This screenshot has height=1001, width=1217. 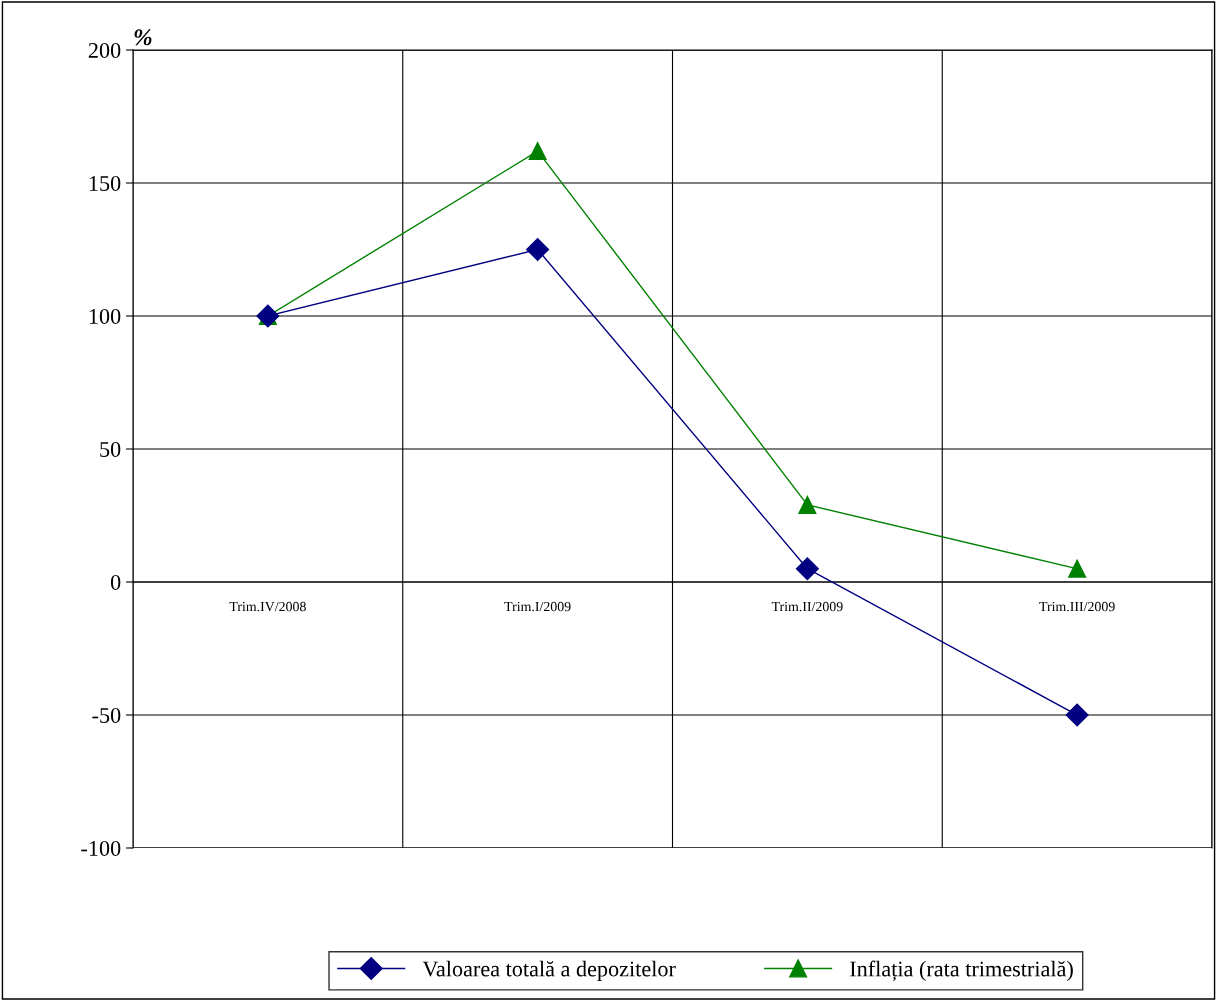 I want to click on y-tick-label: 100, so click(x=105, y=316).